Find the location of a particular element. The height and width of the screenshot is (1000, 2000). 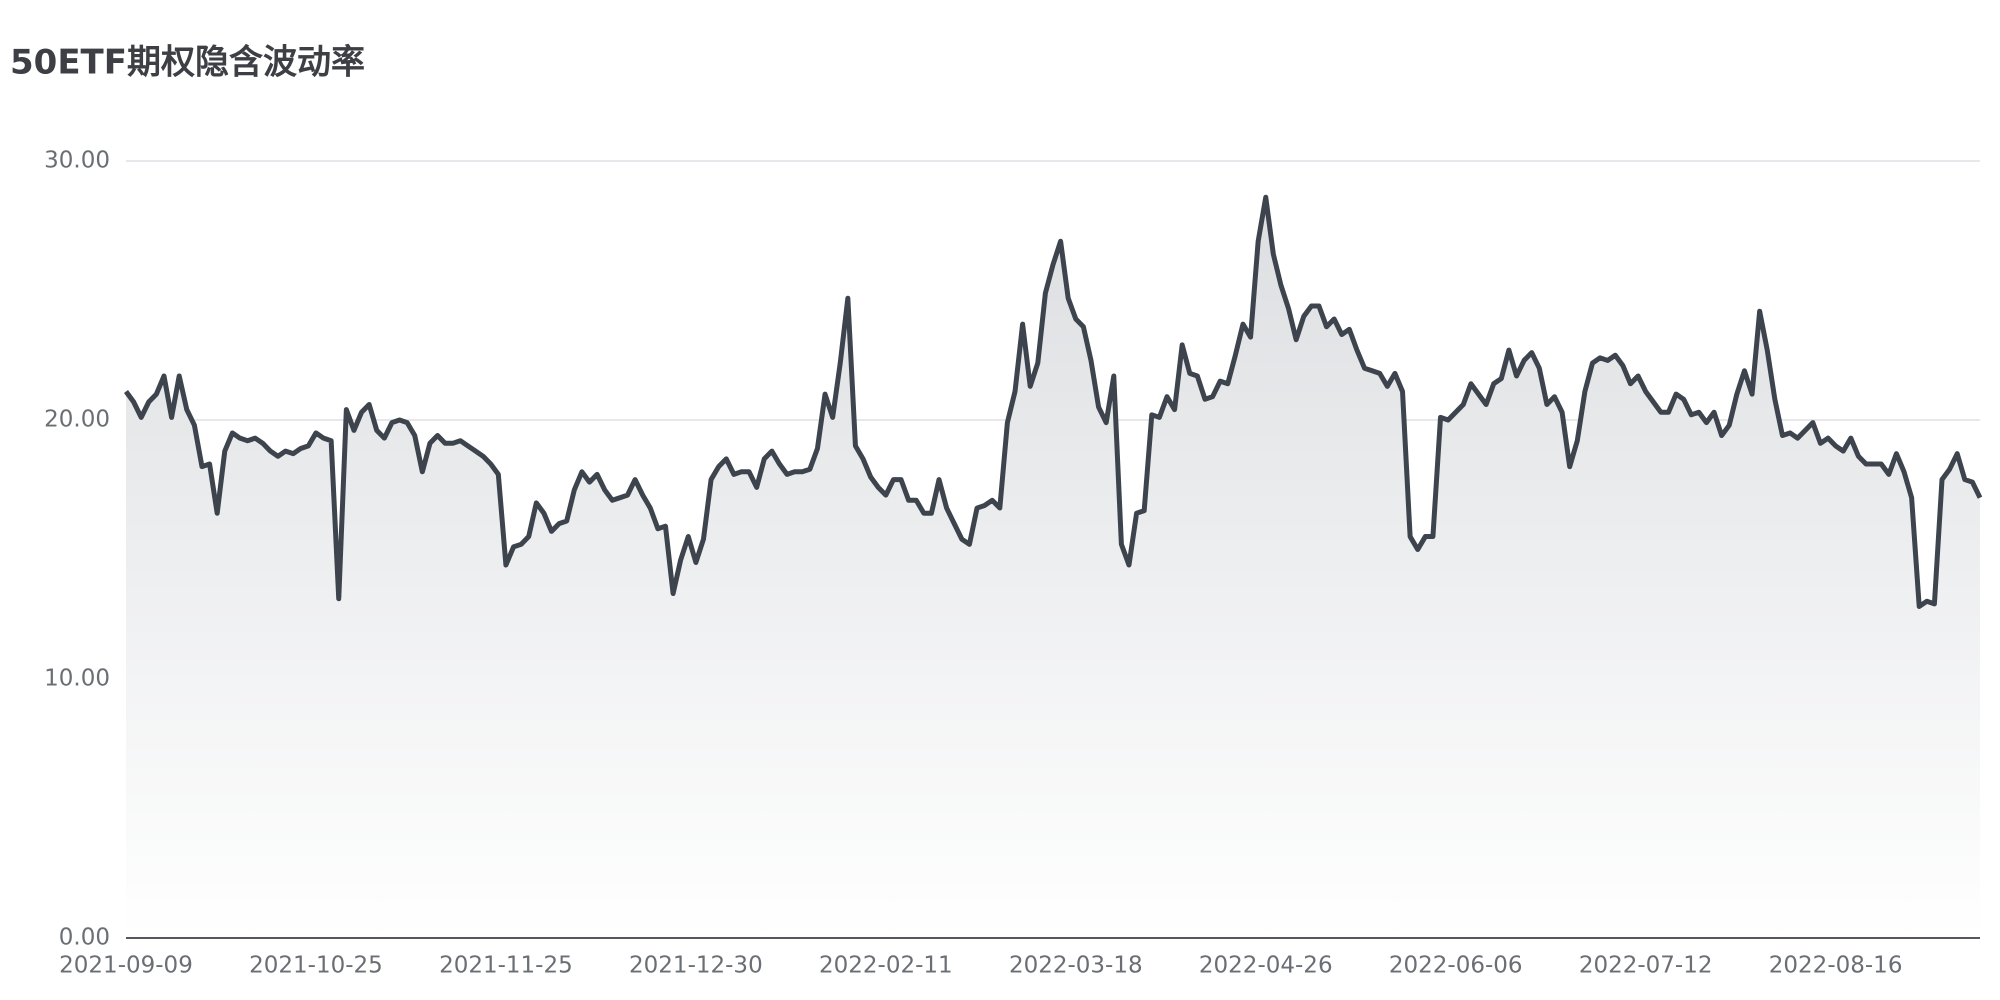

x-tick-label: 2021-11-25 is located at coordinates (506, 966).